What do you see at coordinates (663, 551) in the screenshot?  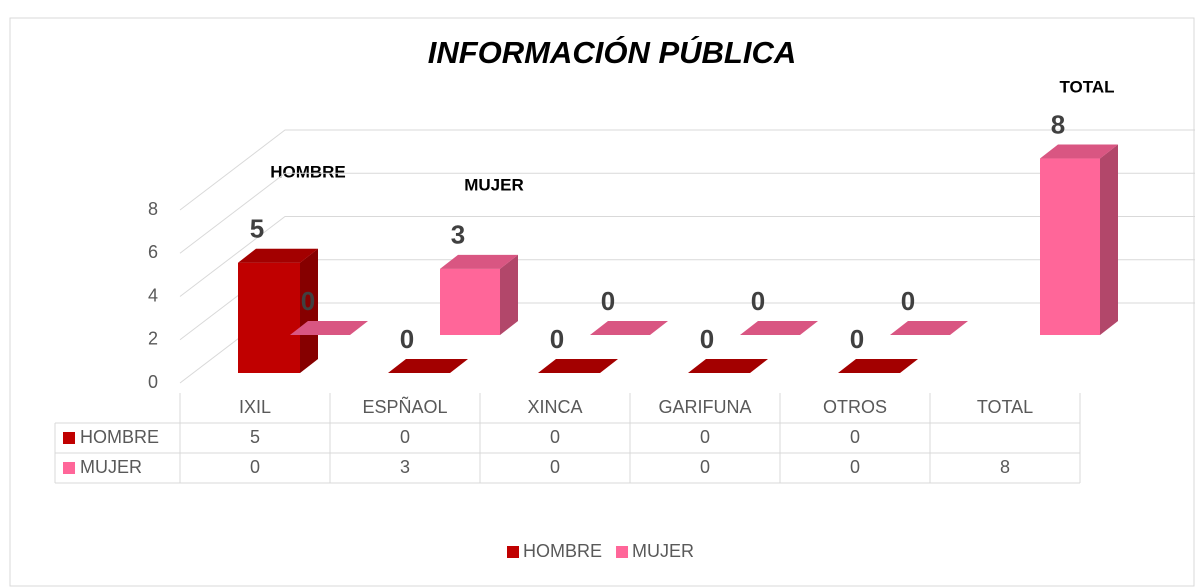 I see `legend-label: MUJER` at bounding box center [663, 551].